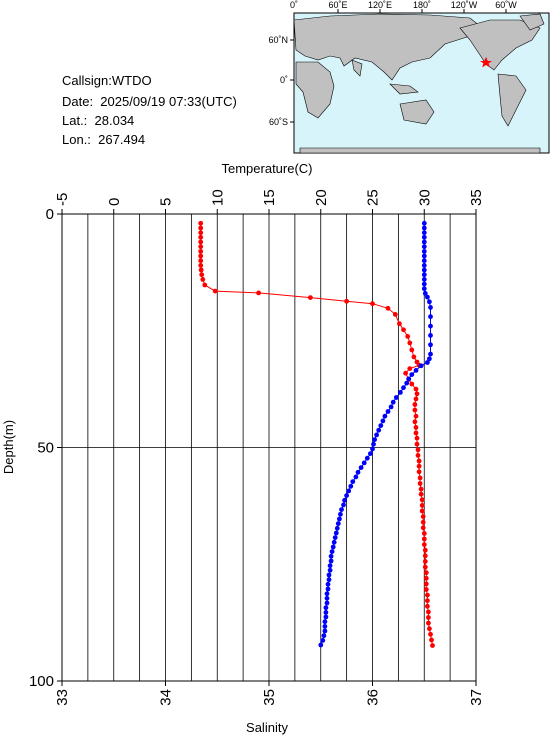 The image size is (553, 736). What do you see at coordinates (269, 697) in the screenshot?
I see `bottom-tick-label: 35` at bounding box center [269, 697].